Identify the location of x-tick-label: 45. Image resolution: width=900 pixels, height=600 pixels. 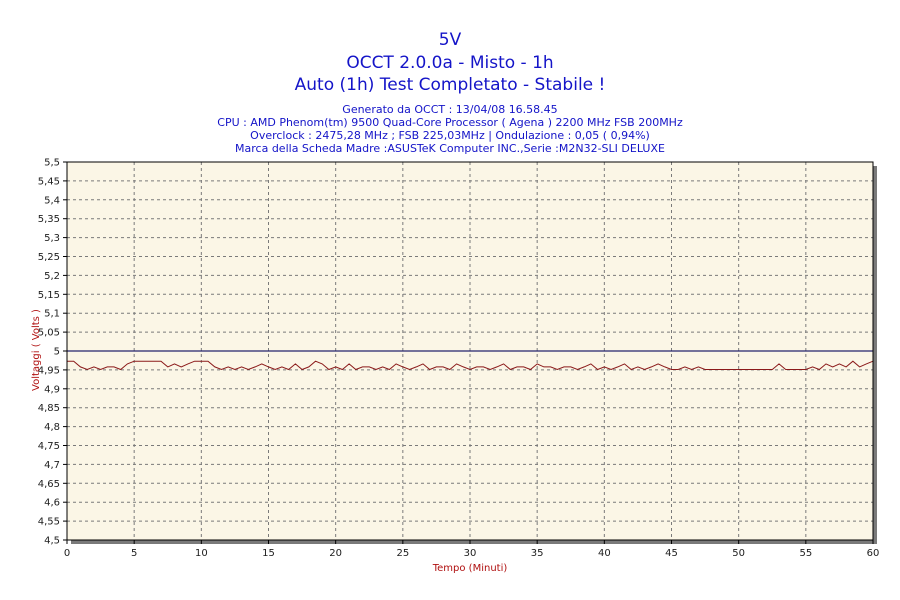
(671, 553).